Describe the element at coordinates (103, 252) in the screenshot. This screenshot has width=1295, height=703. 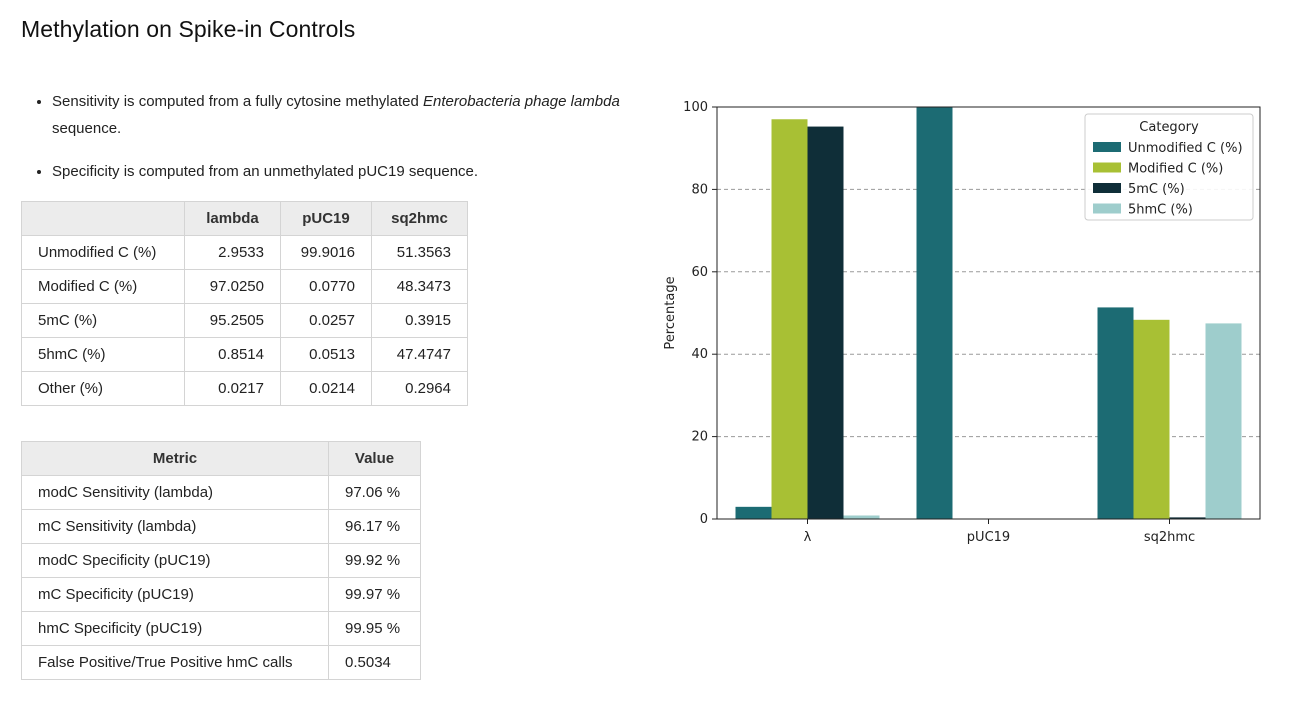
I see `table-cell: Unmodified C (%)` at that location.